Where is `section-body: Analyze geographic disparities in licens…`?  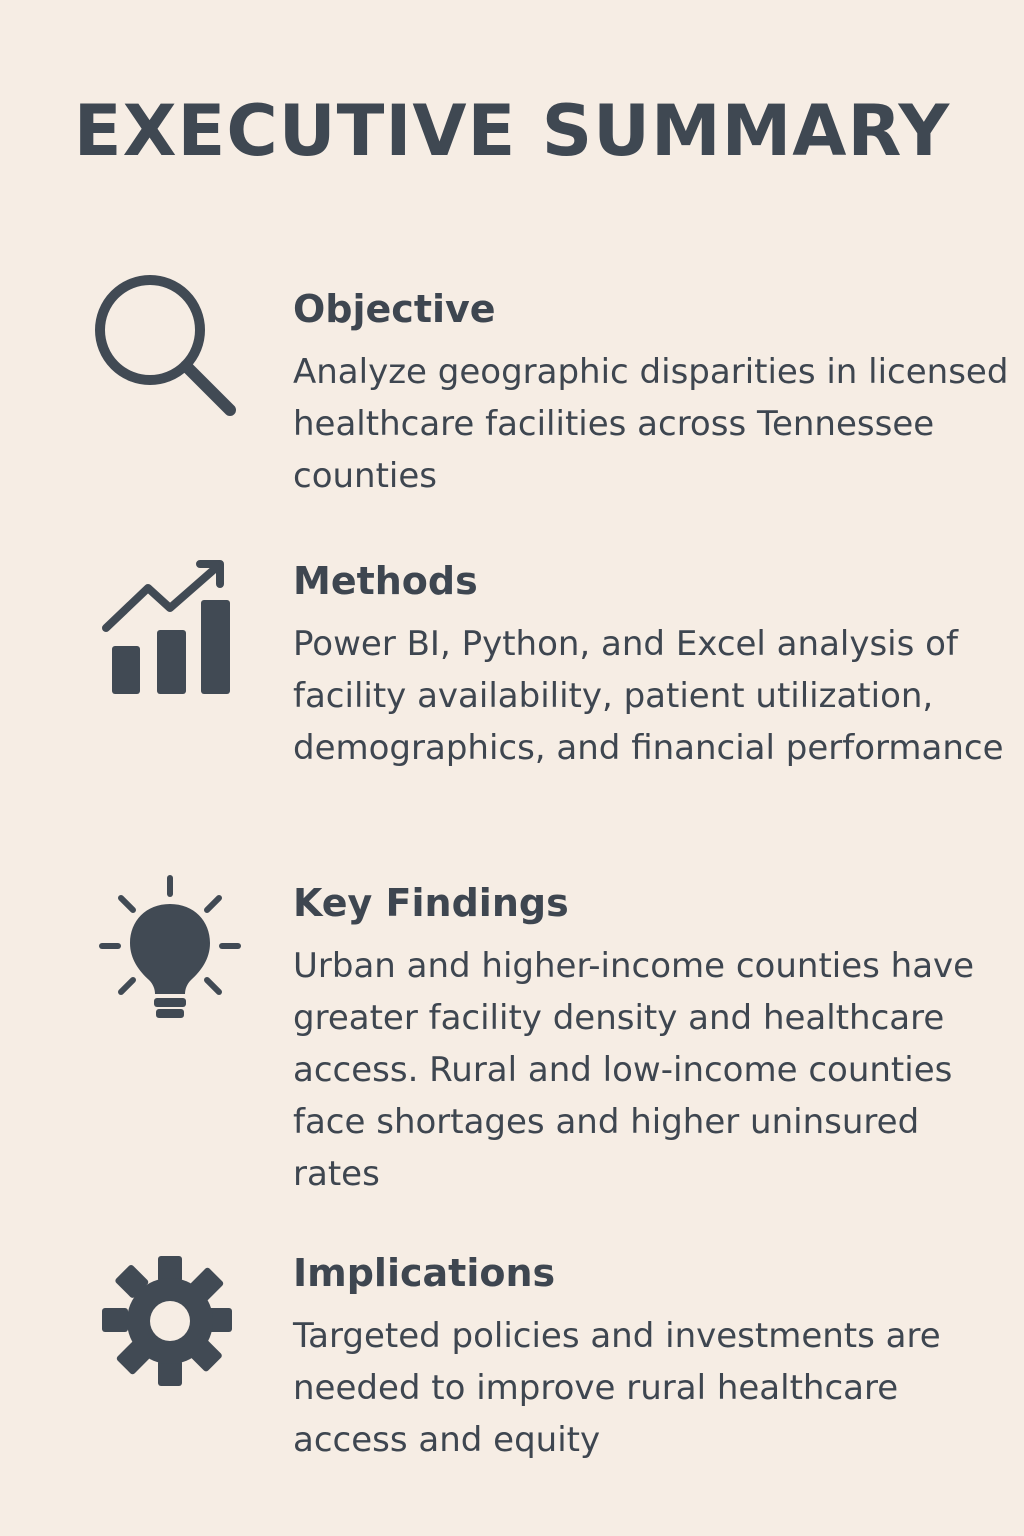
section-body: Analyze geographic disparities in licens… is located at coordinates (651, 424).